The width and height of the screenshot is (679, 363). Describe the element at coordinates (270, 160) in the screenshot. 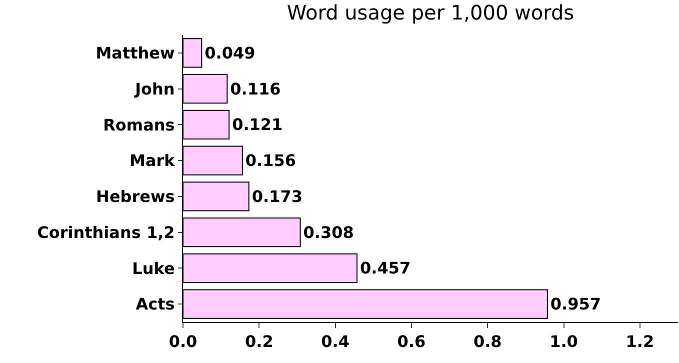

I see `data-label: 0.156` at that location.